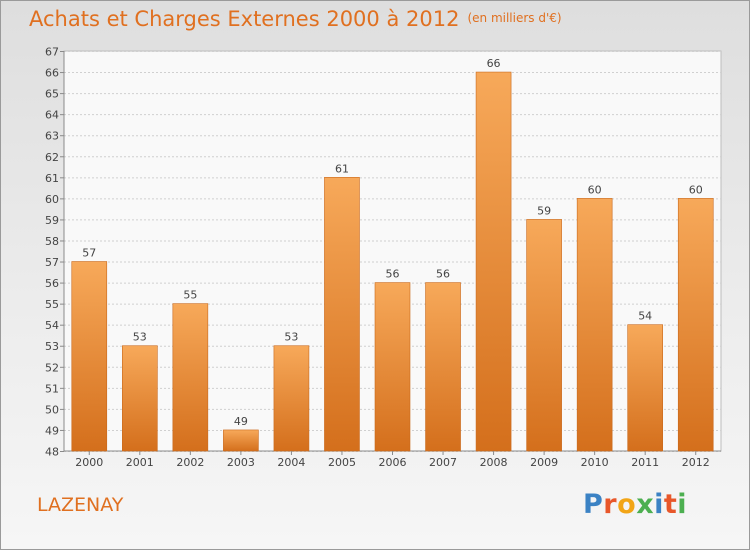  Describe the element at coordinates (89, 253) in the screenshot. I see `data-label: 57` at that location.